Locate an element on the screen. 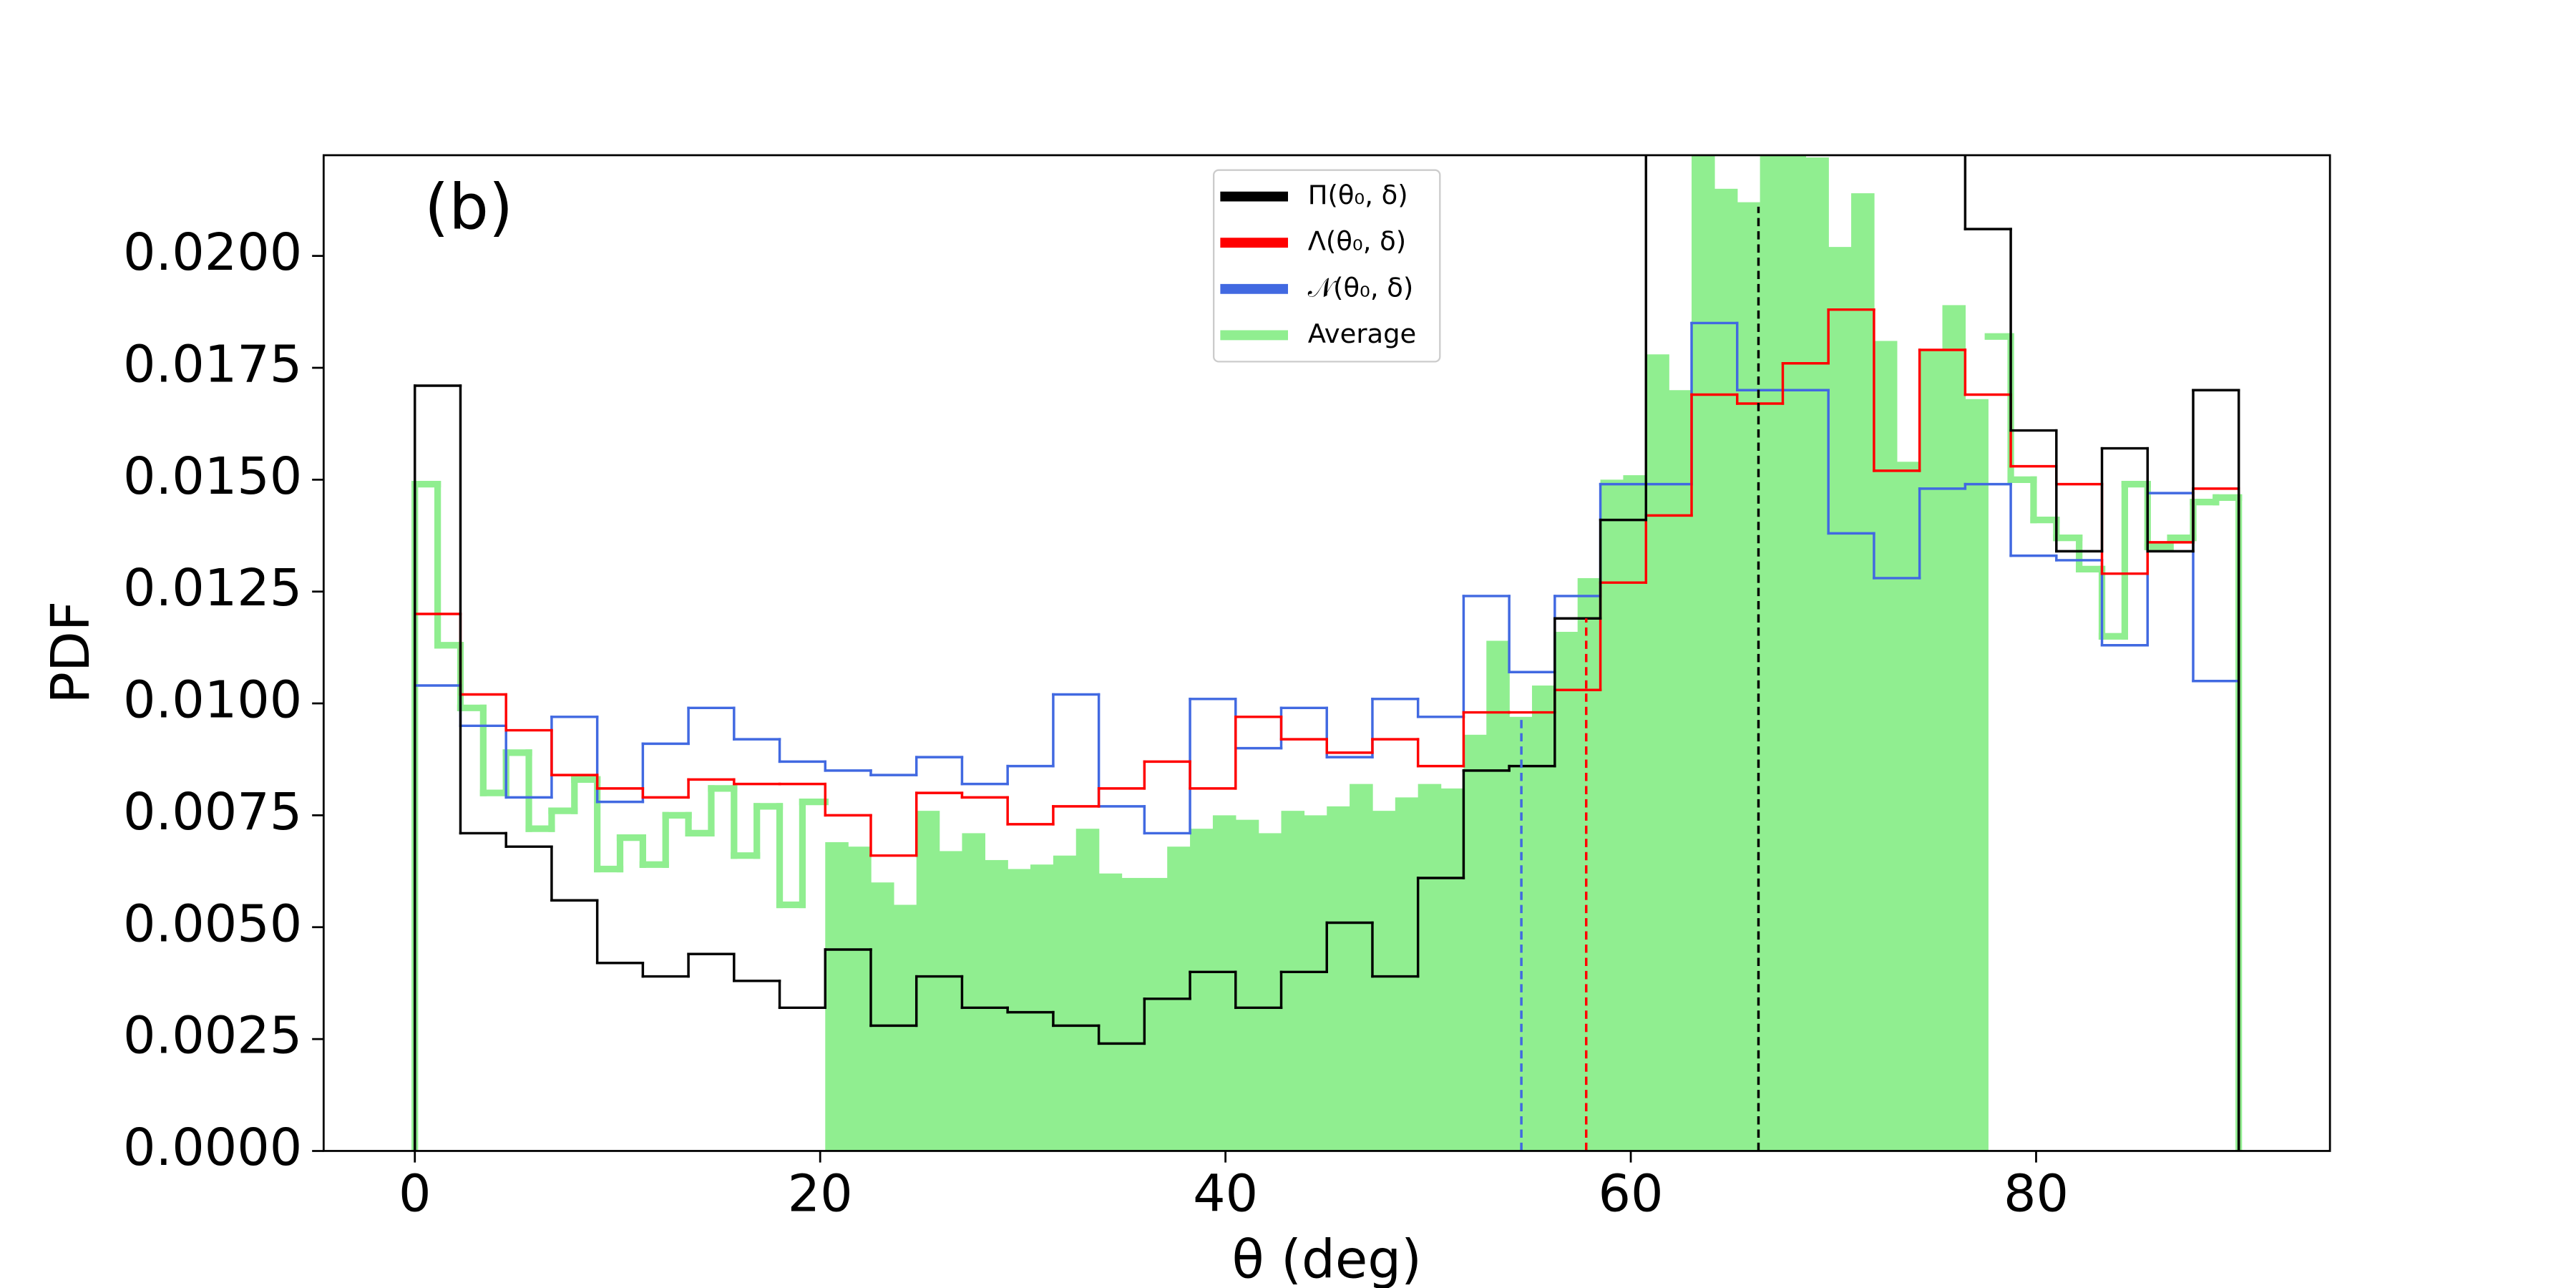 This screenshot has height=1288, width=2576. x-tick-label: 20 is located at coordinates (820, 1194).